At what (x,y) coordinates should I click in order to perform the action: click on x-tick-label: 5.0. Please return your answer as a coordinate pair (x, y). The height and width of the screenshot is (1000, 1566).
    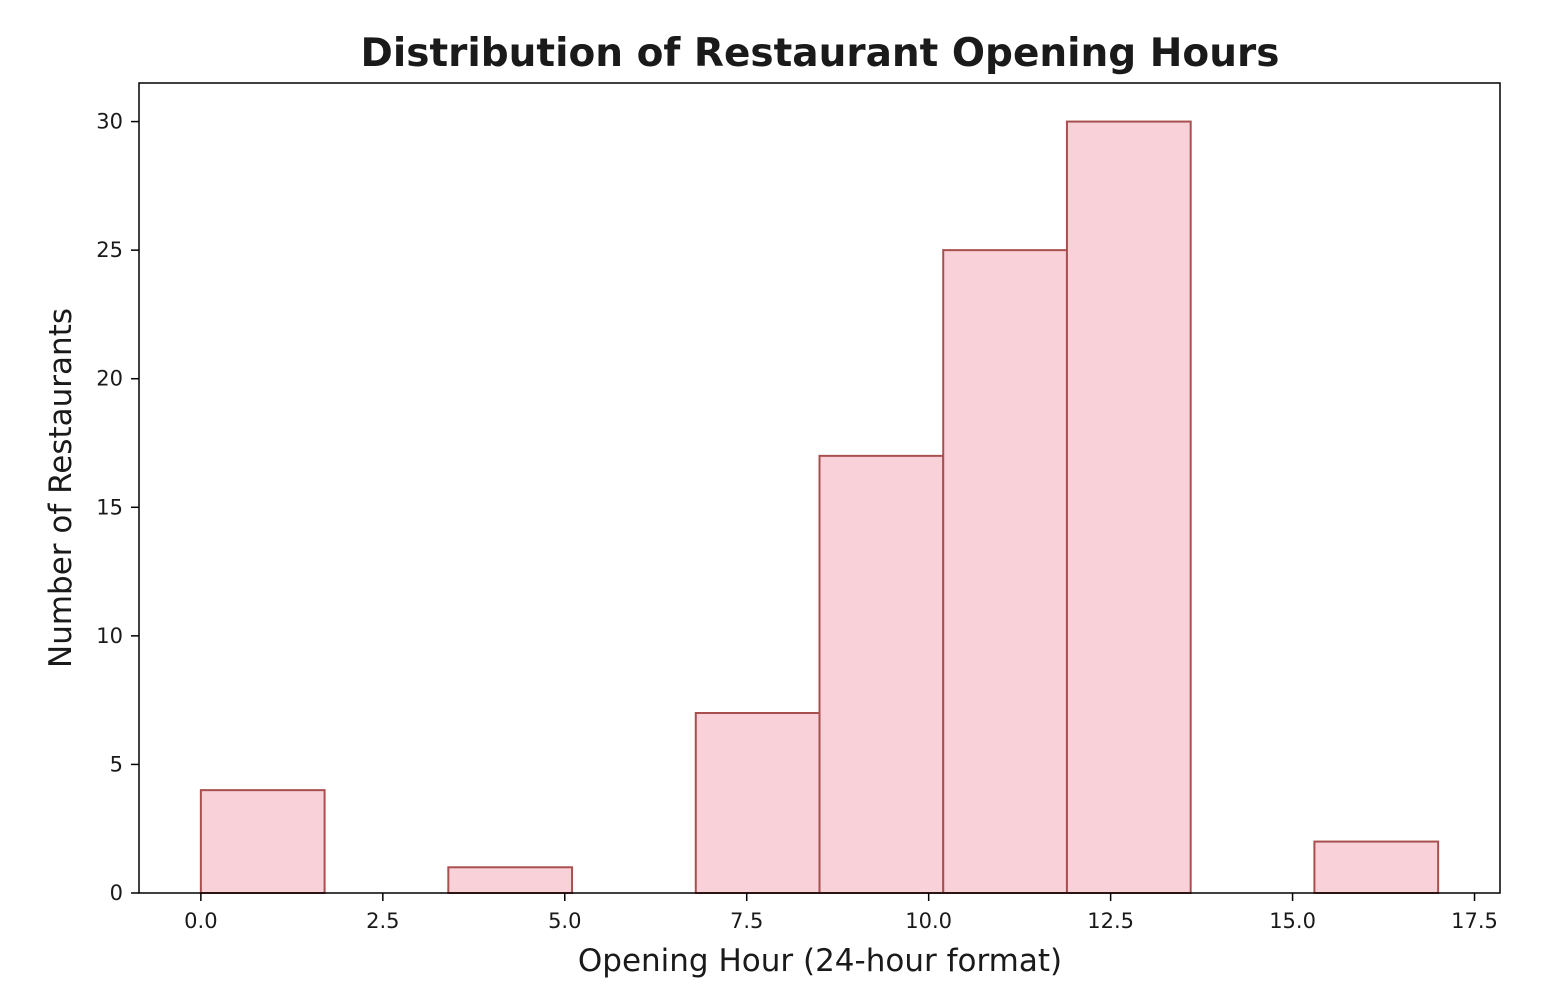
    Looking at the image, I should click on (564, 921).